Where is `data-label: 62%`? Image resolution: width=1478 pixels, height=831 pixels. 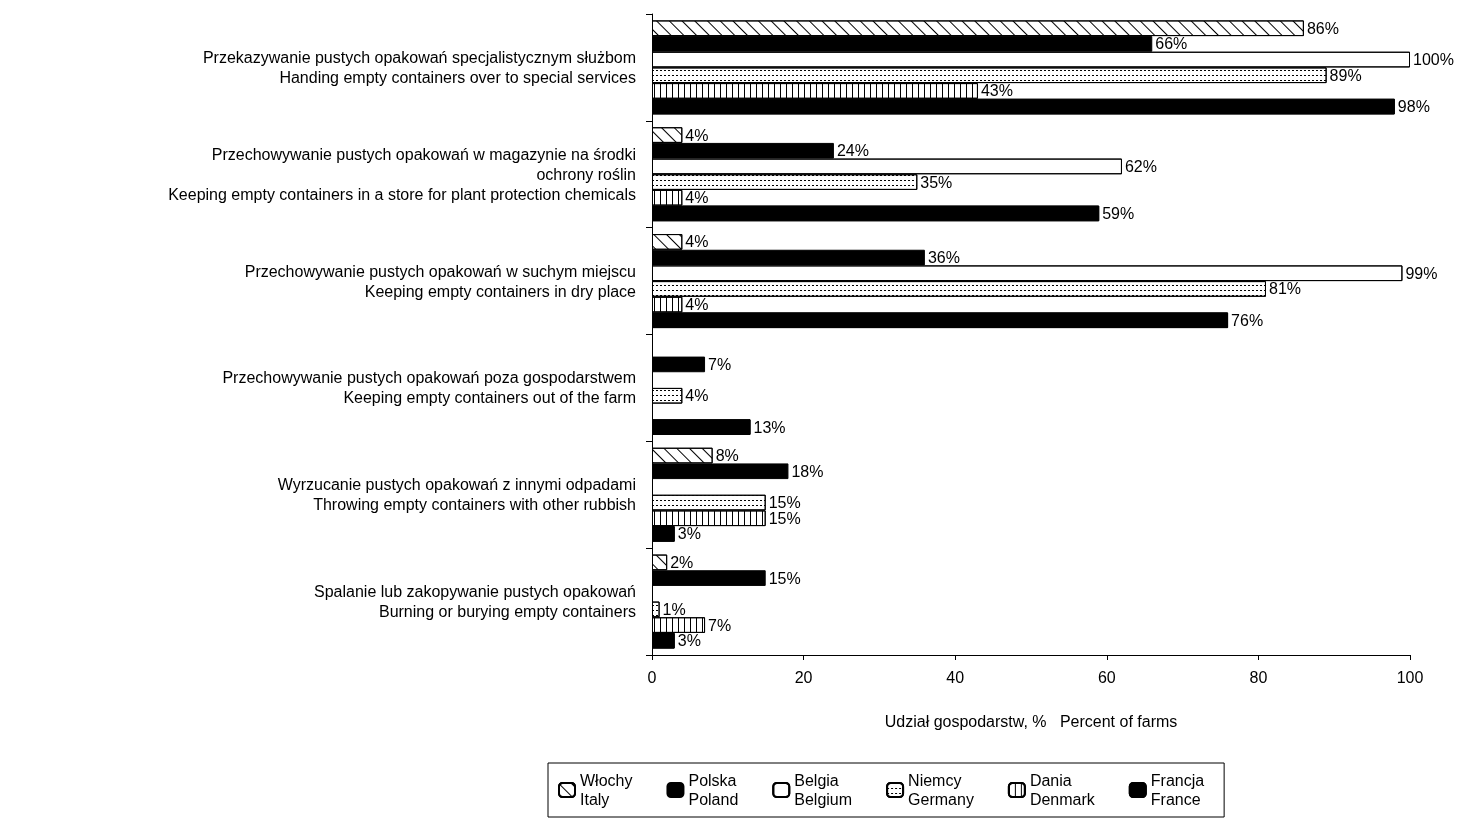 data-label: 62% is located at coordinates (1140, 166).